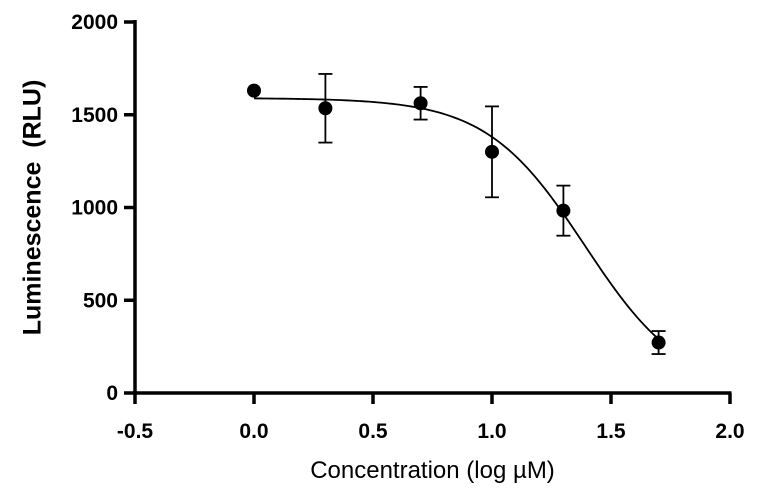 The image size is (758, 496). What do you see at coordinates (94, 208) in the screenshot?
I see `y-tick-label: 1000` at bounding box center [94, 208].